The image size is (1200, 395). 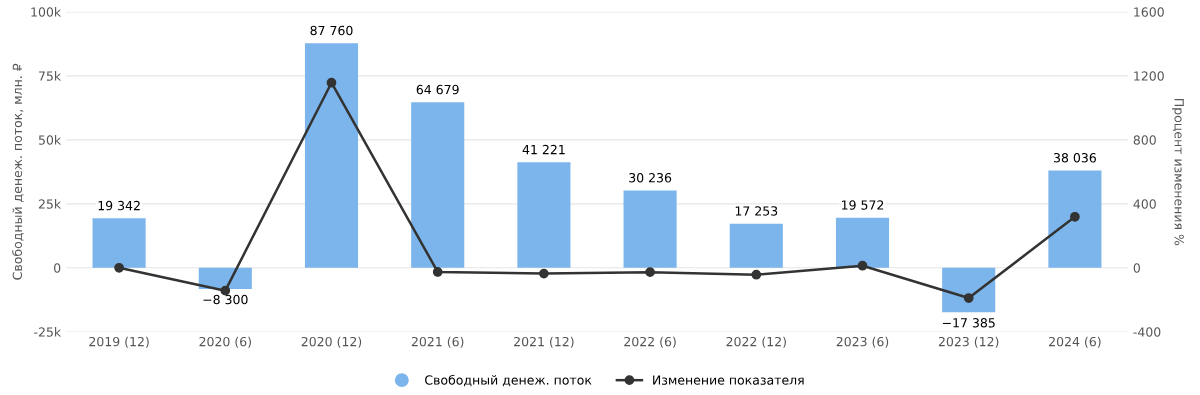 What do you see at coordinates (225, 299) in the screenshot?
I see `data-label: −8 300` at bounding box center [225, 299].